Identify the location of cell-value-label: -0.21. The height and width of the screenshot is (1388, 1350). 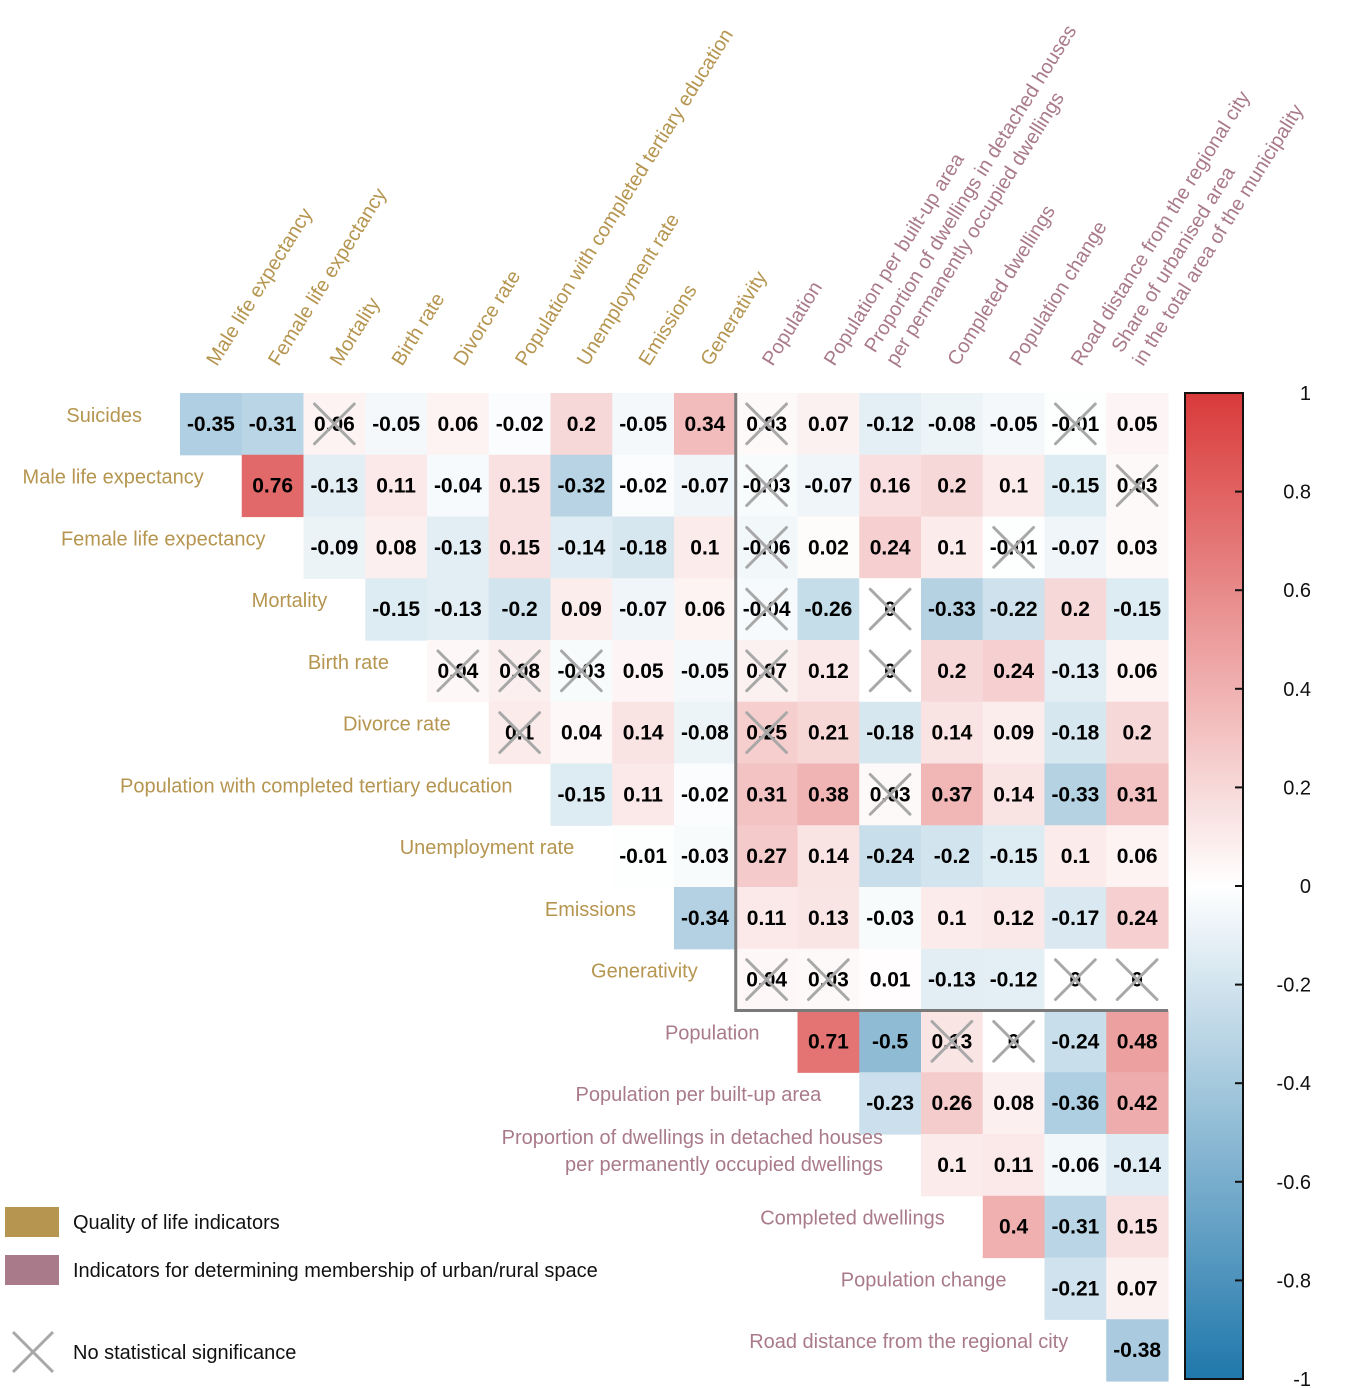
(1075, 1288).